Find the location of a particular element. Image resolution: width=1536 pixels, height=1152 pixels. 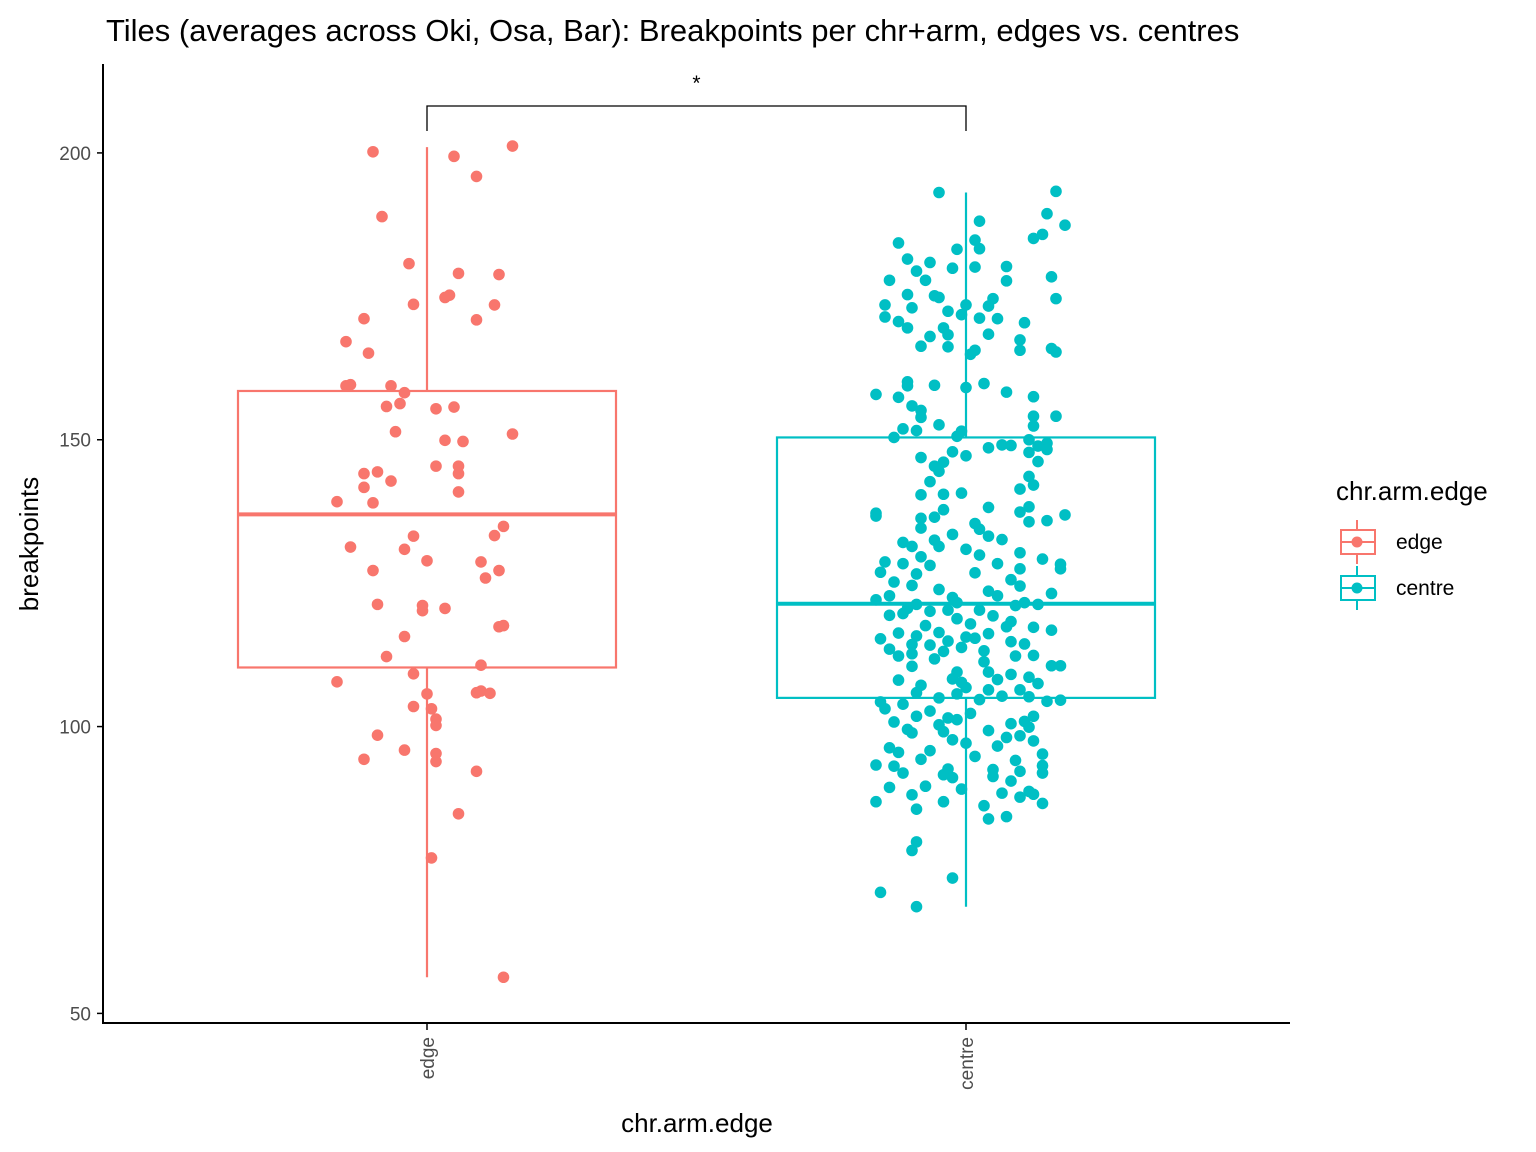

box is located at coordinates (427, 529).